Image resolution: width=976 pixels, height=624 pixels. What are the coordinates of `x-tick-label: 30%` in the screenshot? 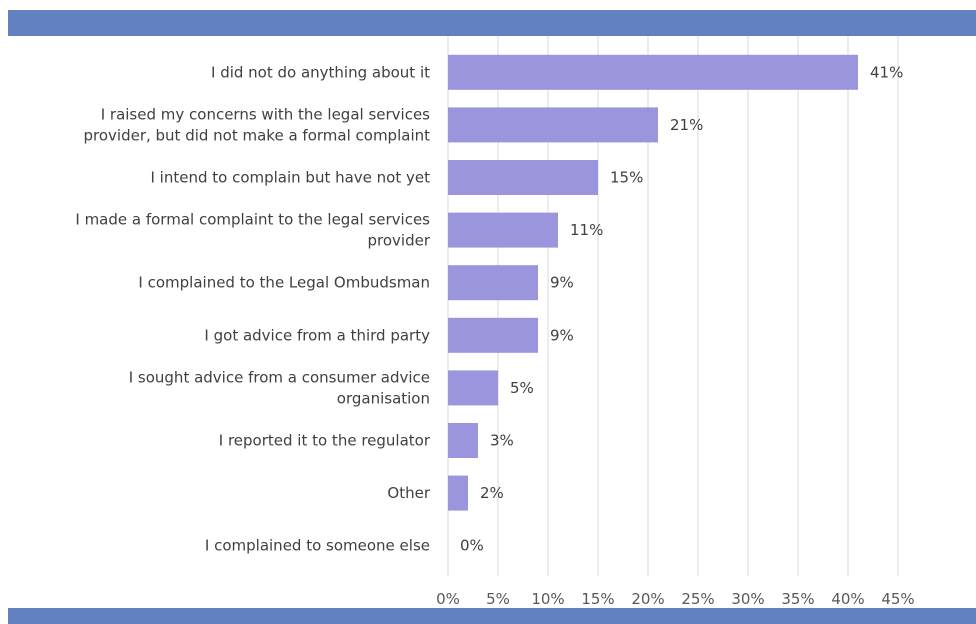 It's located at (747, 599).